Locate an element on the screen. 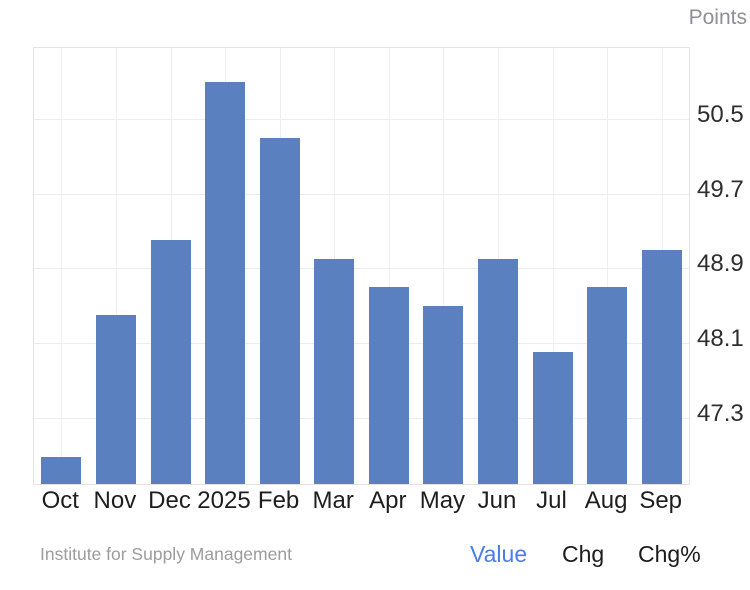  x-axis-label: Apr is located at coordinates (388, 500).